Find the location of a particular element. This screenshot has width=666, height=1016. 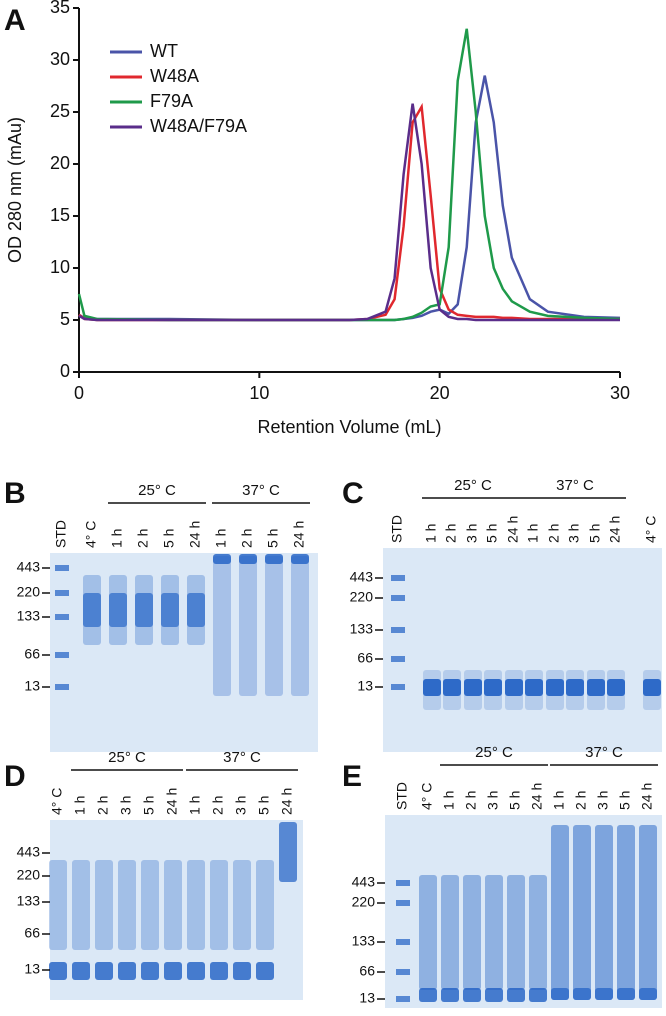

y-tick-label: 5 is located at coordinates (65, 319).